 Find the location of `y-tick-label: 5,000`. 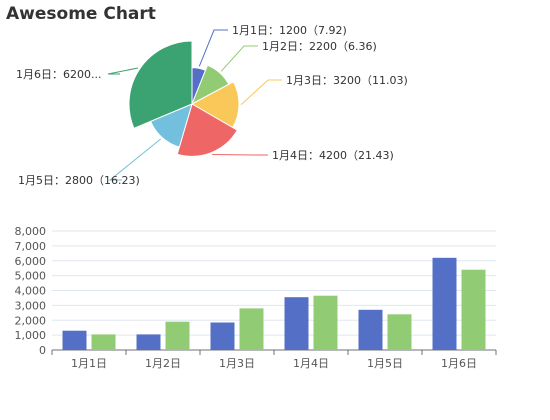

y-tick-label: 5,000 is located at coordinates (31, 276).